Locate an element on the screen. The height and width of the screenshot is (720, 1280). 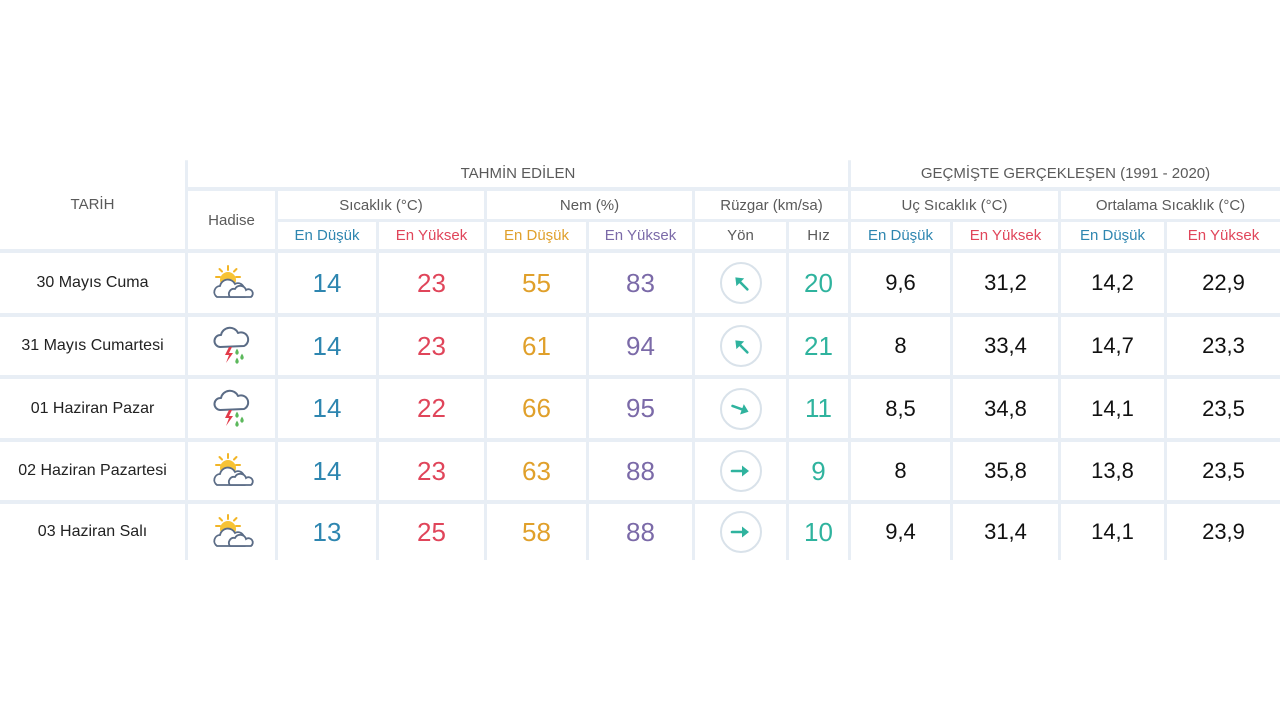
extreme-high-value: 33,4 is located at coordinates (1005, 345).